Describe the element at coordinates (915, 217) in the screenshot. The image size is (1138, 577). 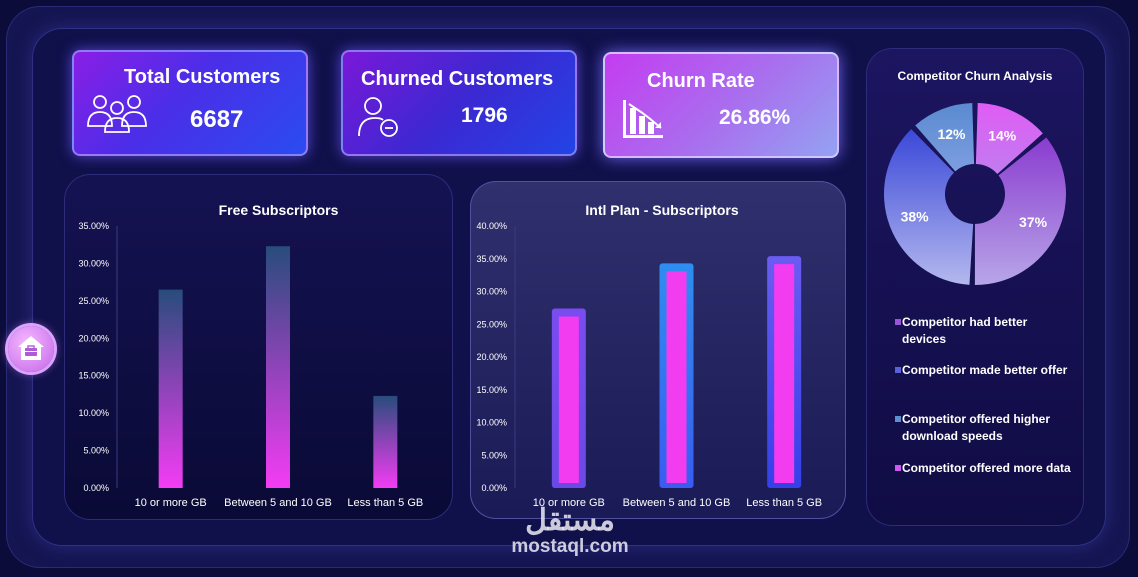
I see `slice-value-label: 38%` at that location.